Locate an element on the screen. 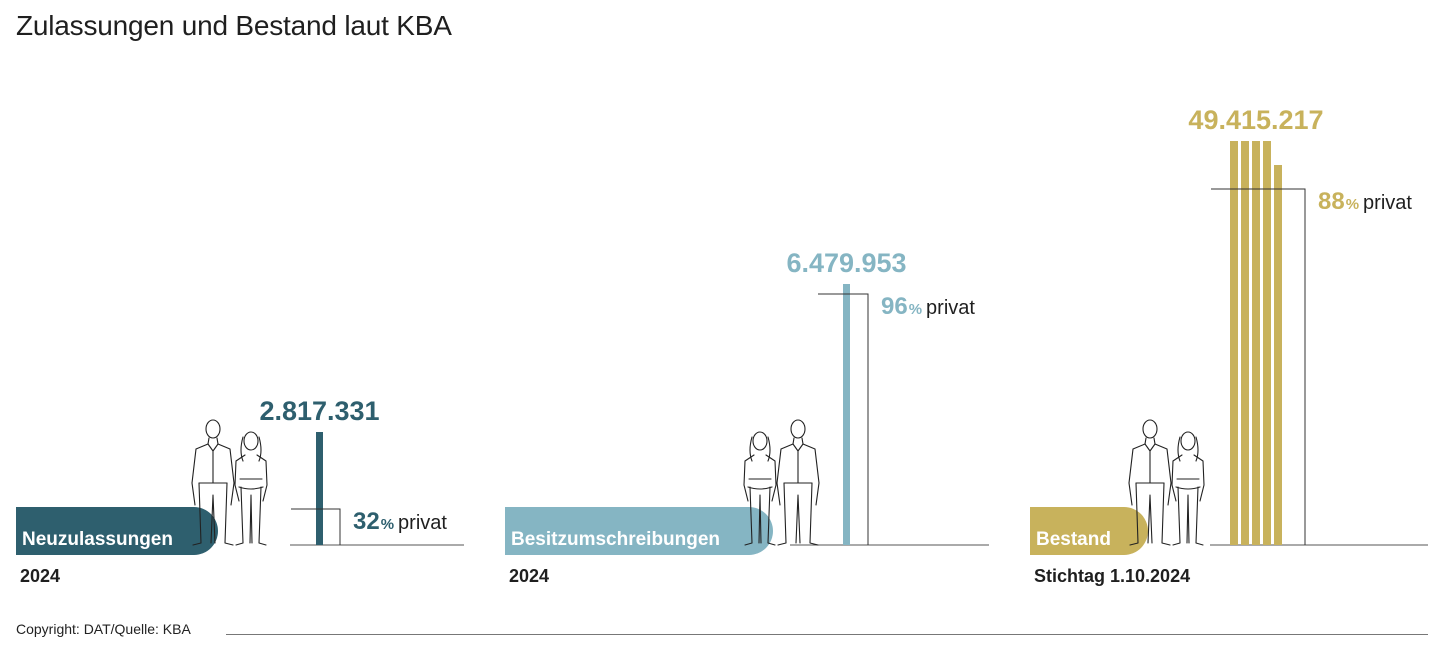 The image size is (1445, 658). sublabel: Stichtag 1.10.2024 is located at coordinates (1112, 576).